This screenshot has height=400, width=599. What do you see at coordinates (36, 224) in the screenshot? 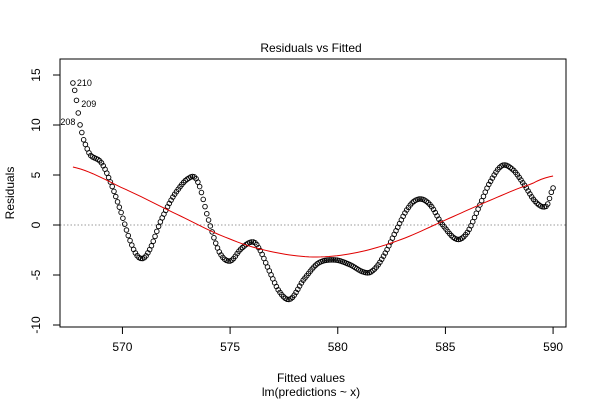
I see `y-tick-label: 0` at bounding box center [36, 224].